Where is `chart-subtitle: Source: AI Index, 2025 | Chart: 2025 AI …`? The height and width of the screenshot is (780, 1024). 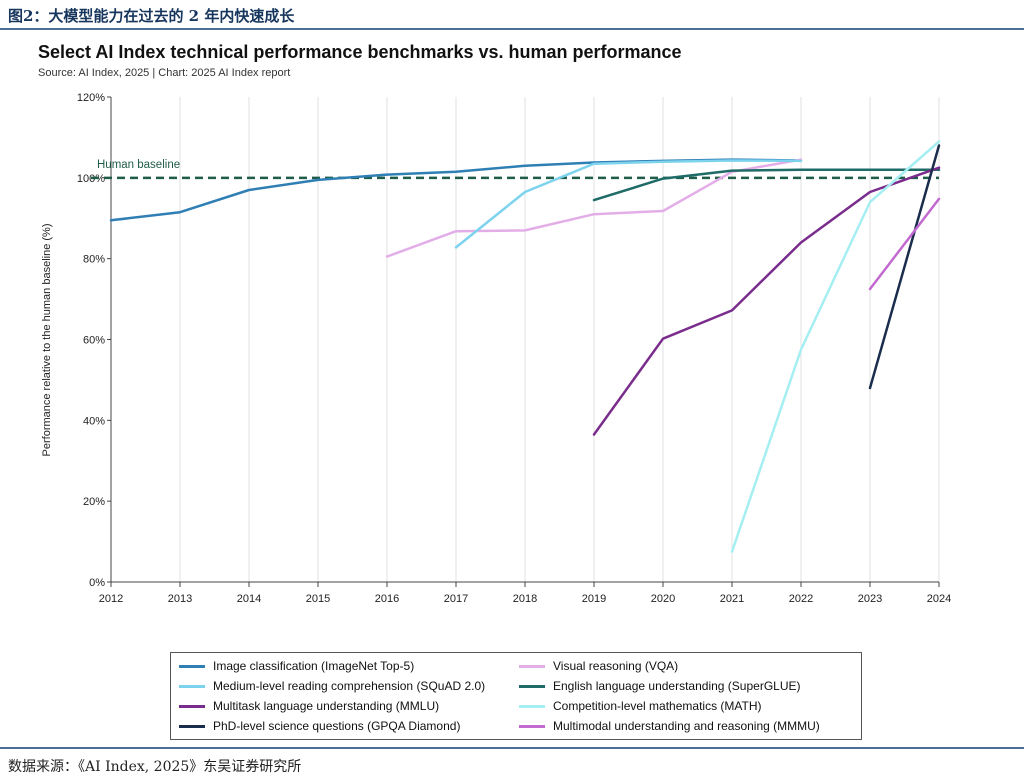
chart-subtitle: Source: AI Index, 2025 | Chart: 2025 AI … is located at coordinates (164, 73).